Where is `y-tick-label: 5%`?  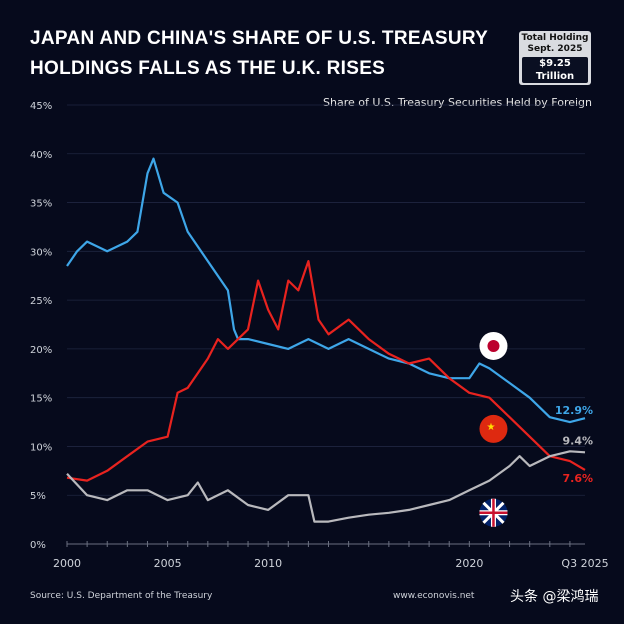 y-tick-label: 5% is located at coordinates (38, 496).